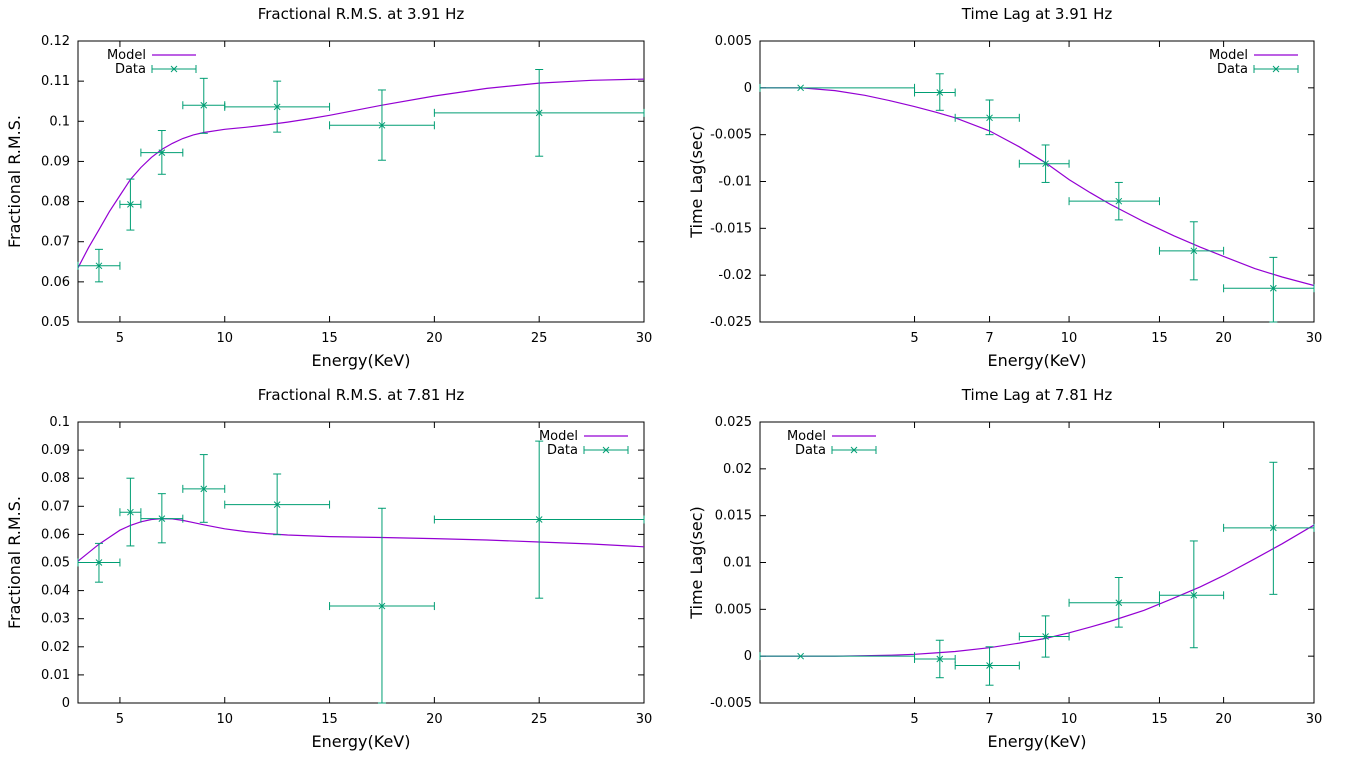 Image resolution: width=1352 pixels, height=760 pixels. What do you see at coordinates (55, 282) in the screenshot?
I see `y-tick-label: 0.06` at bounding box center [55, 282].